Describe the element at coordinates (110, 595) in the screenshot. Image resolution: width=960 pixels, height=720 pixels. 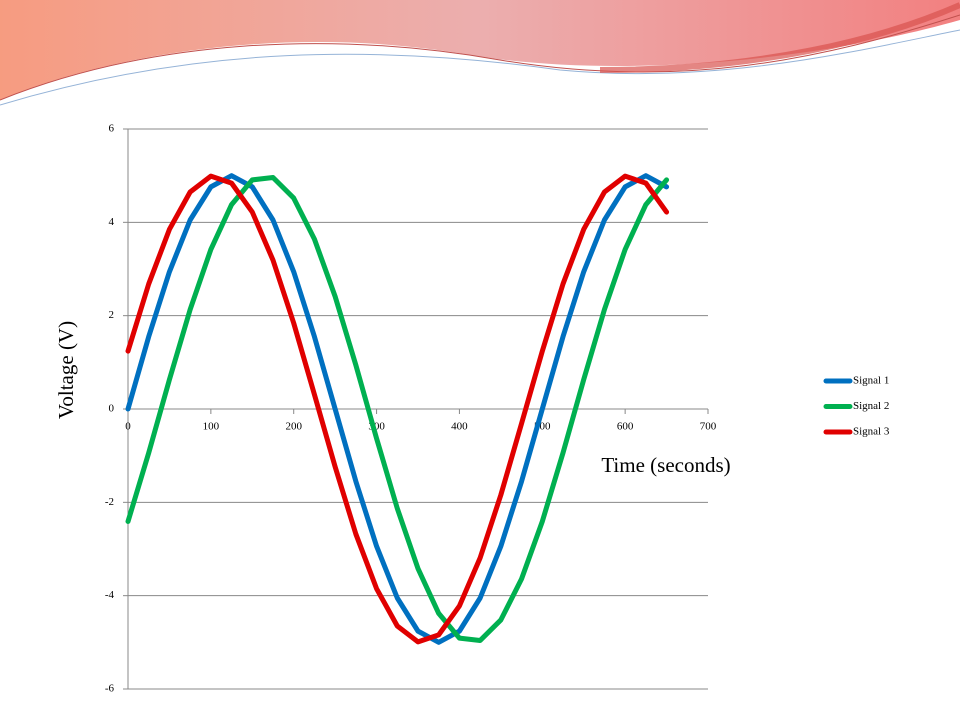
I see `y-tick-label: -4` at that location.